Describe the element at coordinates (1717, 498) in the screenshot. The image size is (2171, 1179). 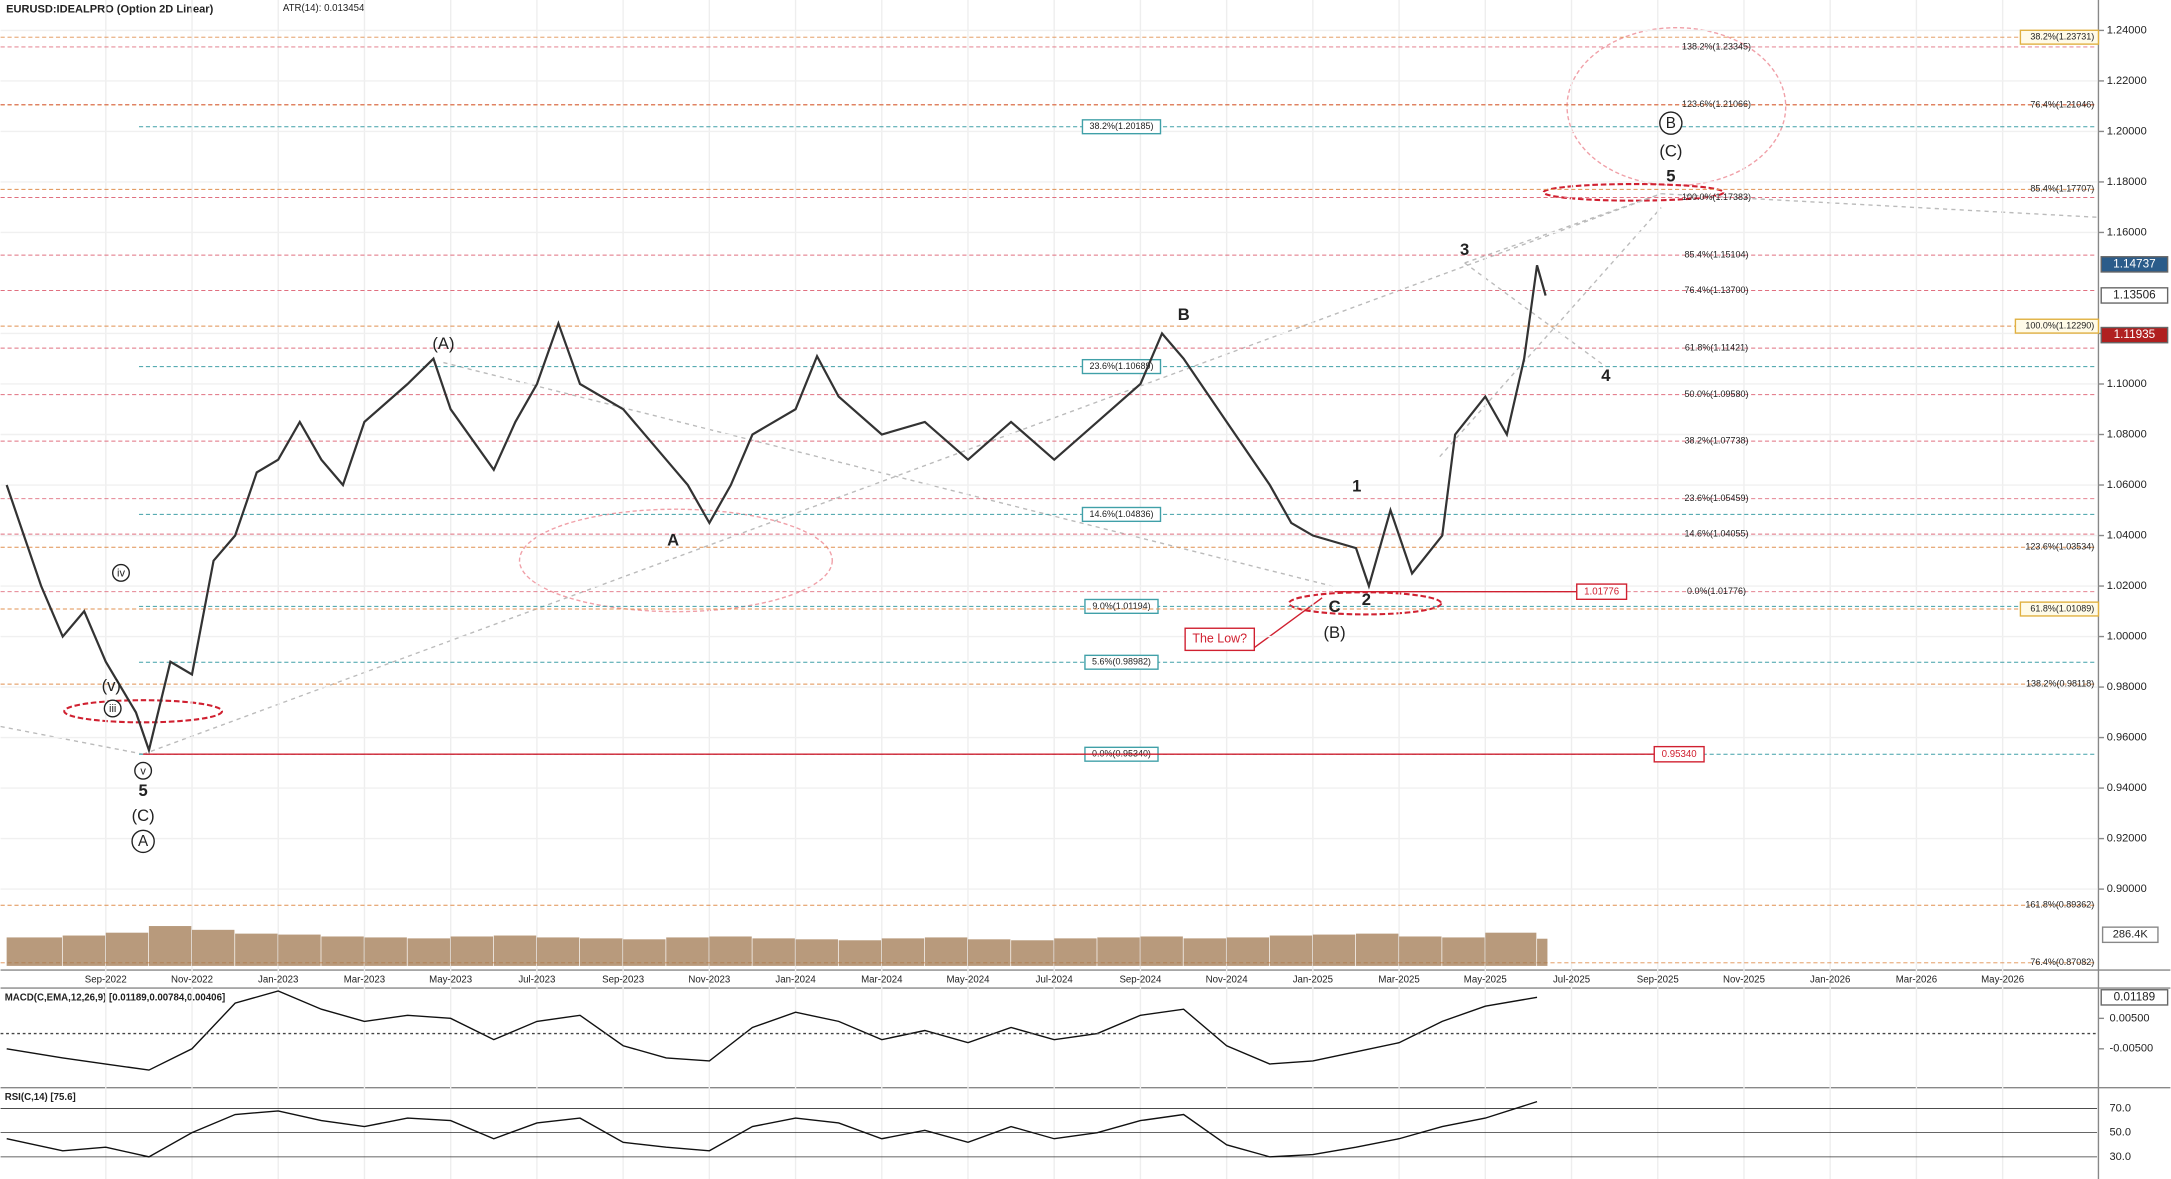
I see `fib-label: 23.6%(1.05459)` at that location.